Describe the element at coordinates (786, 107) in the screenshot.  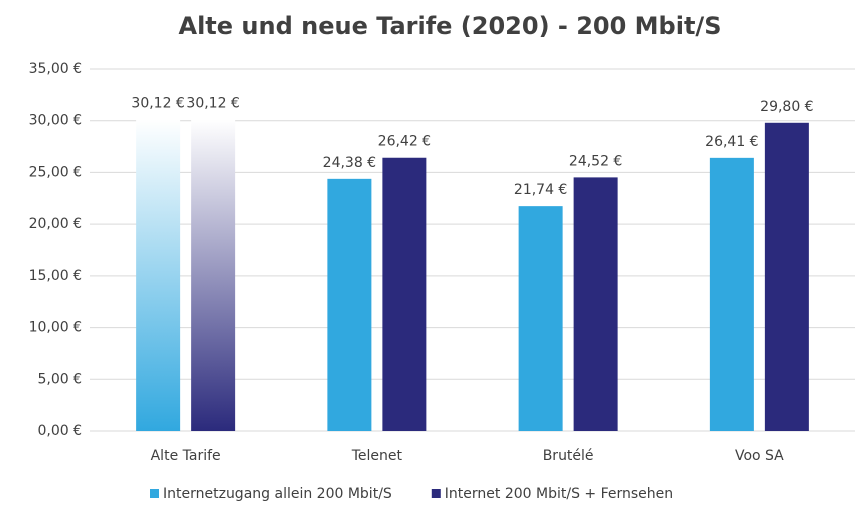
I see `value-label: 29,80 €` at that location.